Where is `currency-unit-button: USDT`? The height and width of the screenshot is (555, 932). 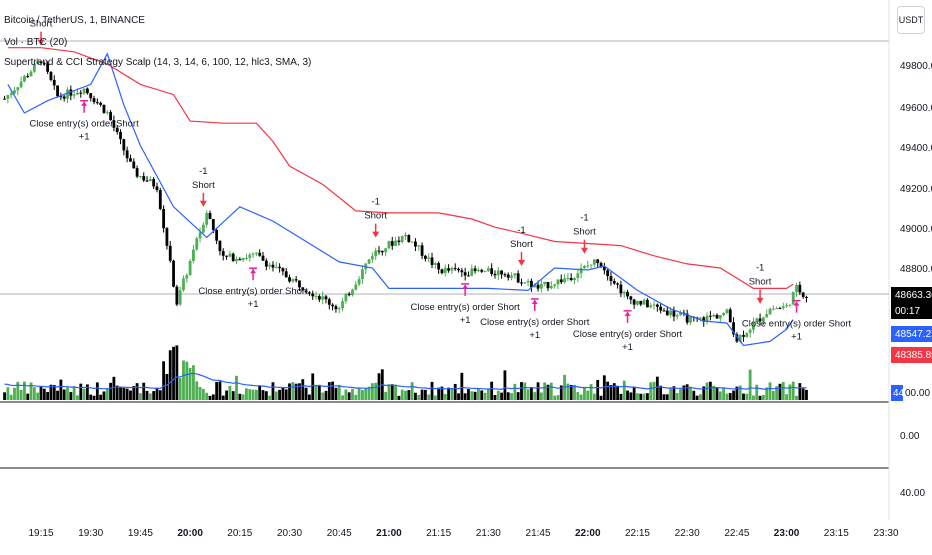
currency-unit-button: USDT is located at coordinates (911, 20).